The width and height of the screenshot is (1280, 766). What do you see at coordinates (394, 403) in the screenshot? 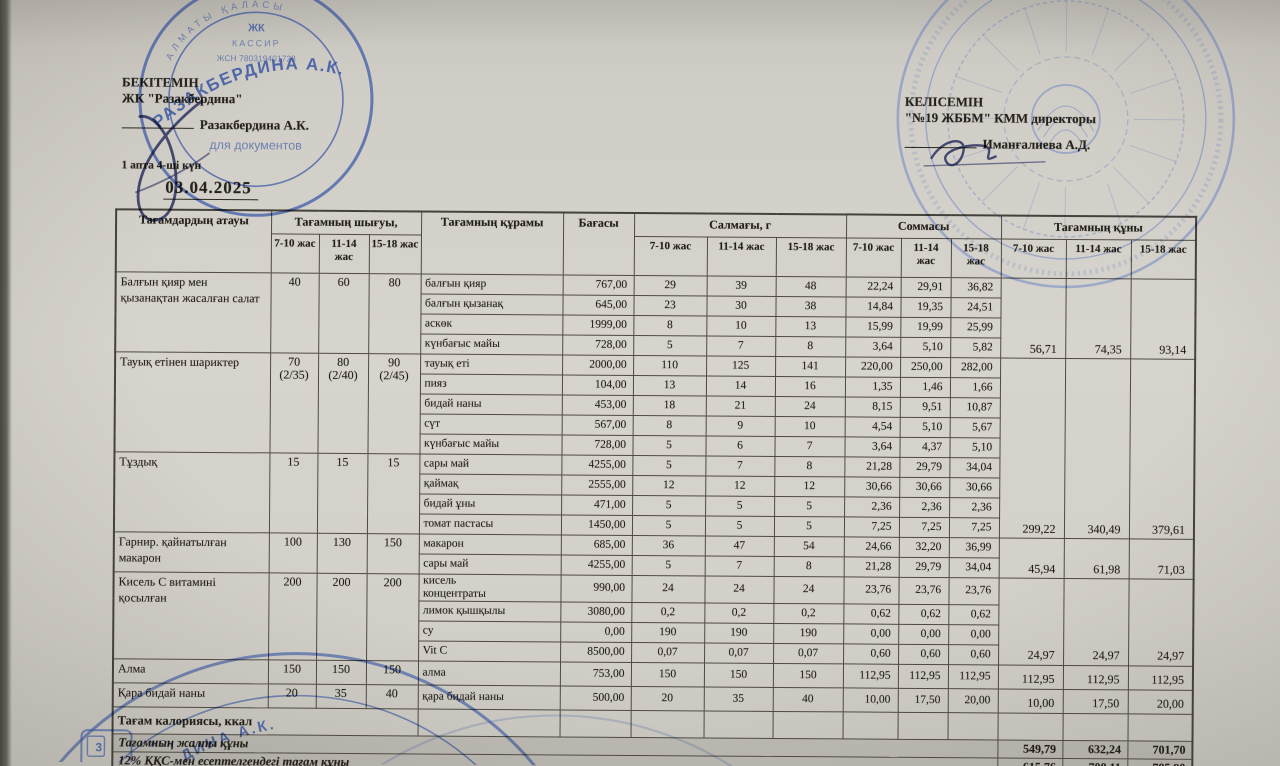
I see `output-cell: 90 (2/45)` at bounding box center [394, 403].